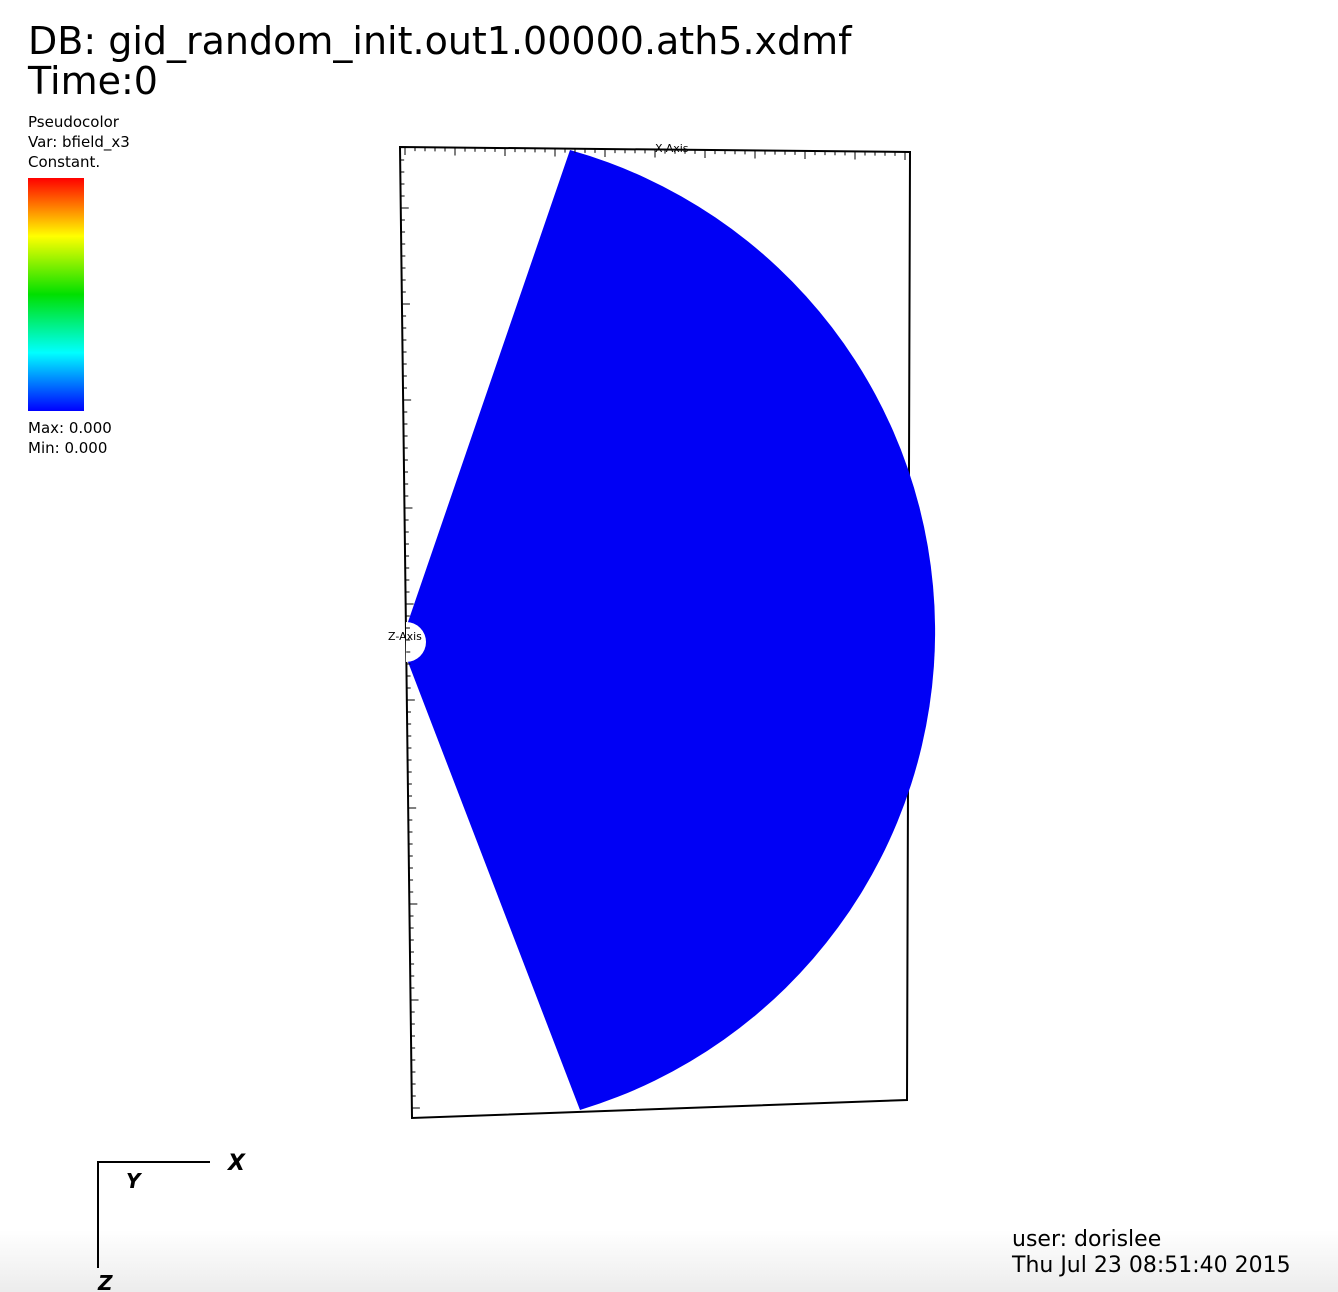 The image size is (1338, 1292). Describe the element at coordinates (672, 148) in the screenshot. I see `x-axis-title: X-Axis` at that location.